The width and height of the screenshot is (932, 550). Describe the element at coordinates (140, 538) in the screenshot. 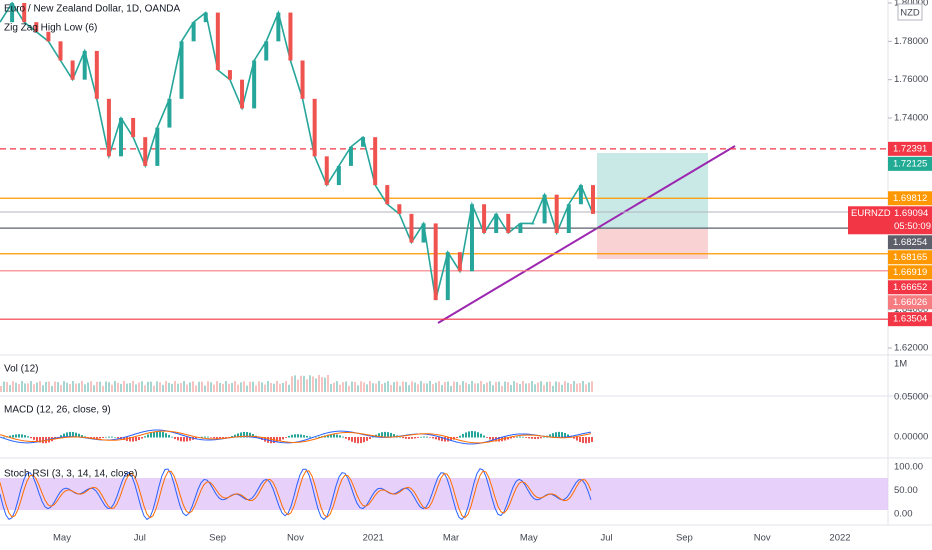

I see `time-label: Jul` at that location.